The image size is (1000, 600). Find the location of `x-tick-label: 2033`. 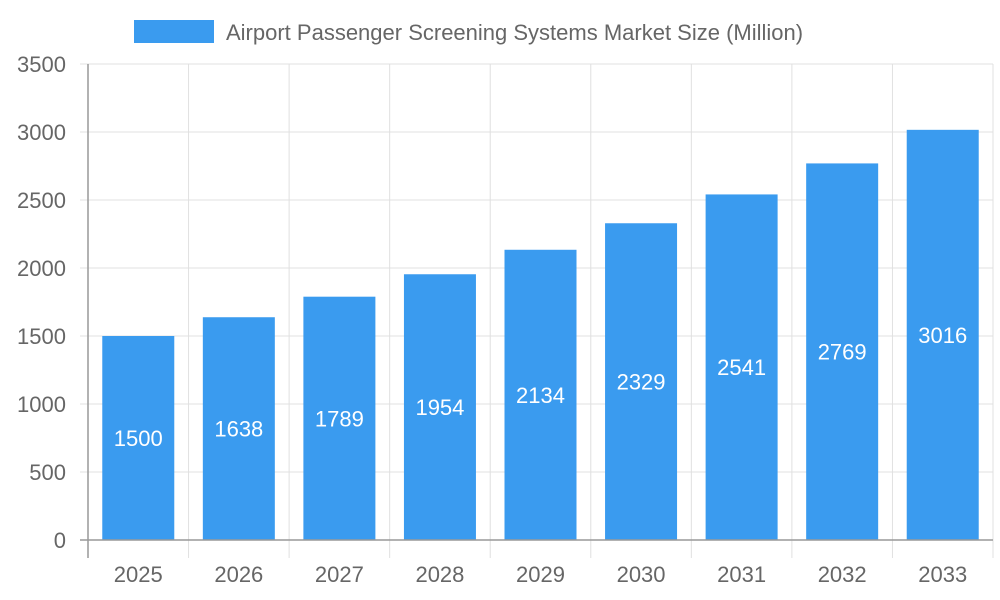

x-tick-label: 2033 is located at coordinates (942, 574).